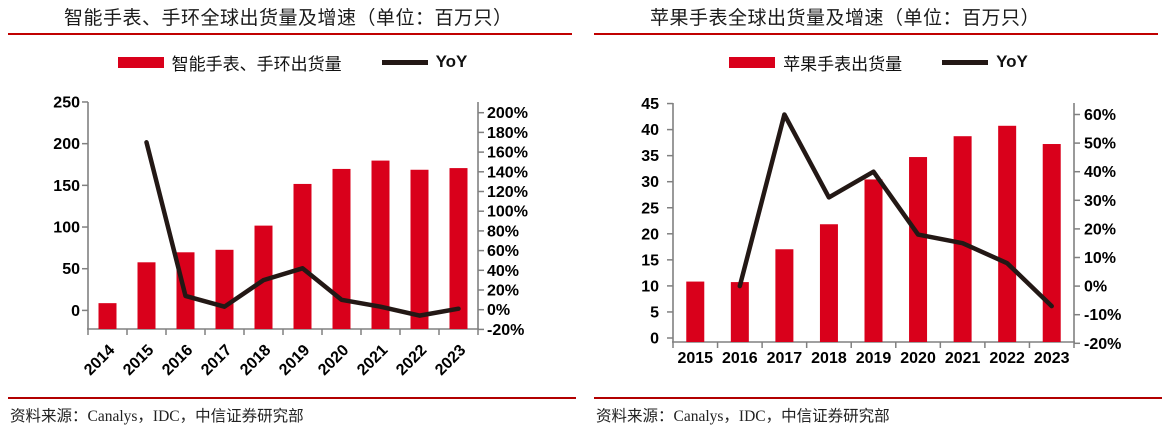  What do you see at coordinates (507, 212) in the screenshot?
I see `right-axis-tick-label: 100%` at bounding box center [507, 212].